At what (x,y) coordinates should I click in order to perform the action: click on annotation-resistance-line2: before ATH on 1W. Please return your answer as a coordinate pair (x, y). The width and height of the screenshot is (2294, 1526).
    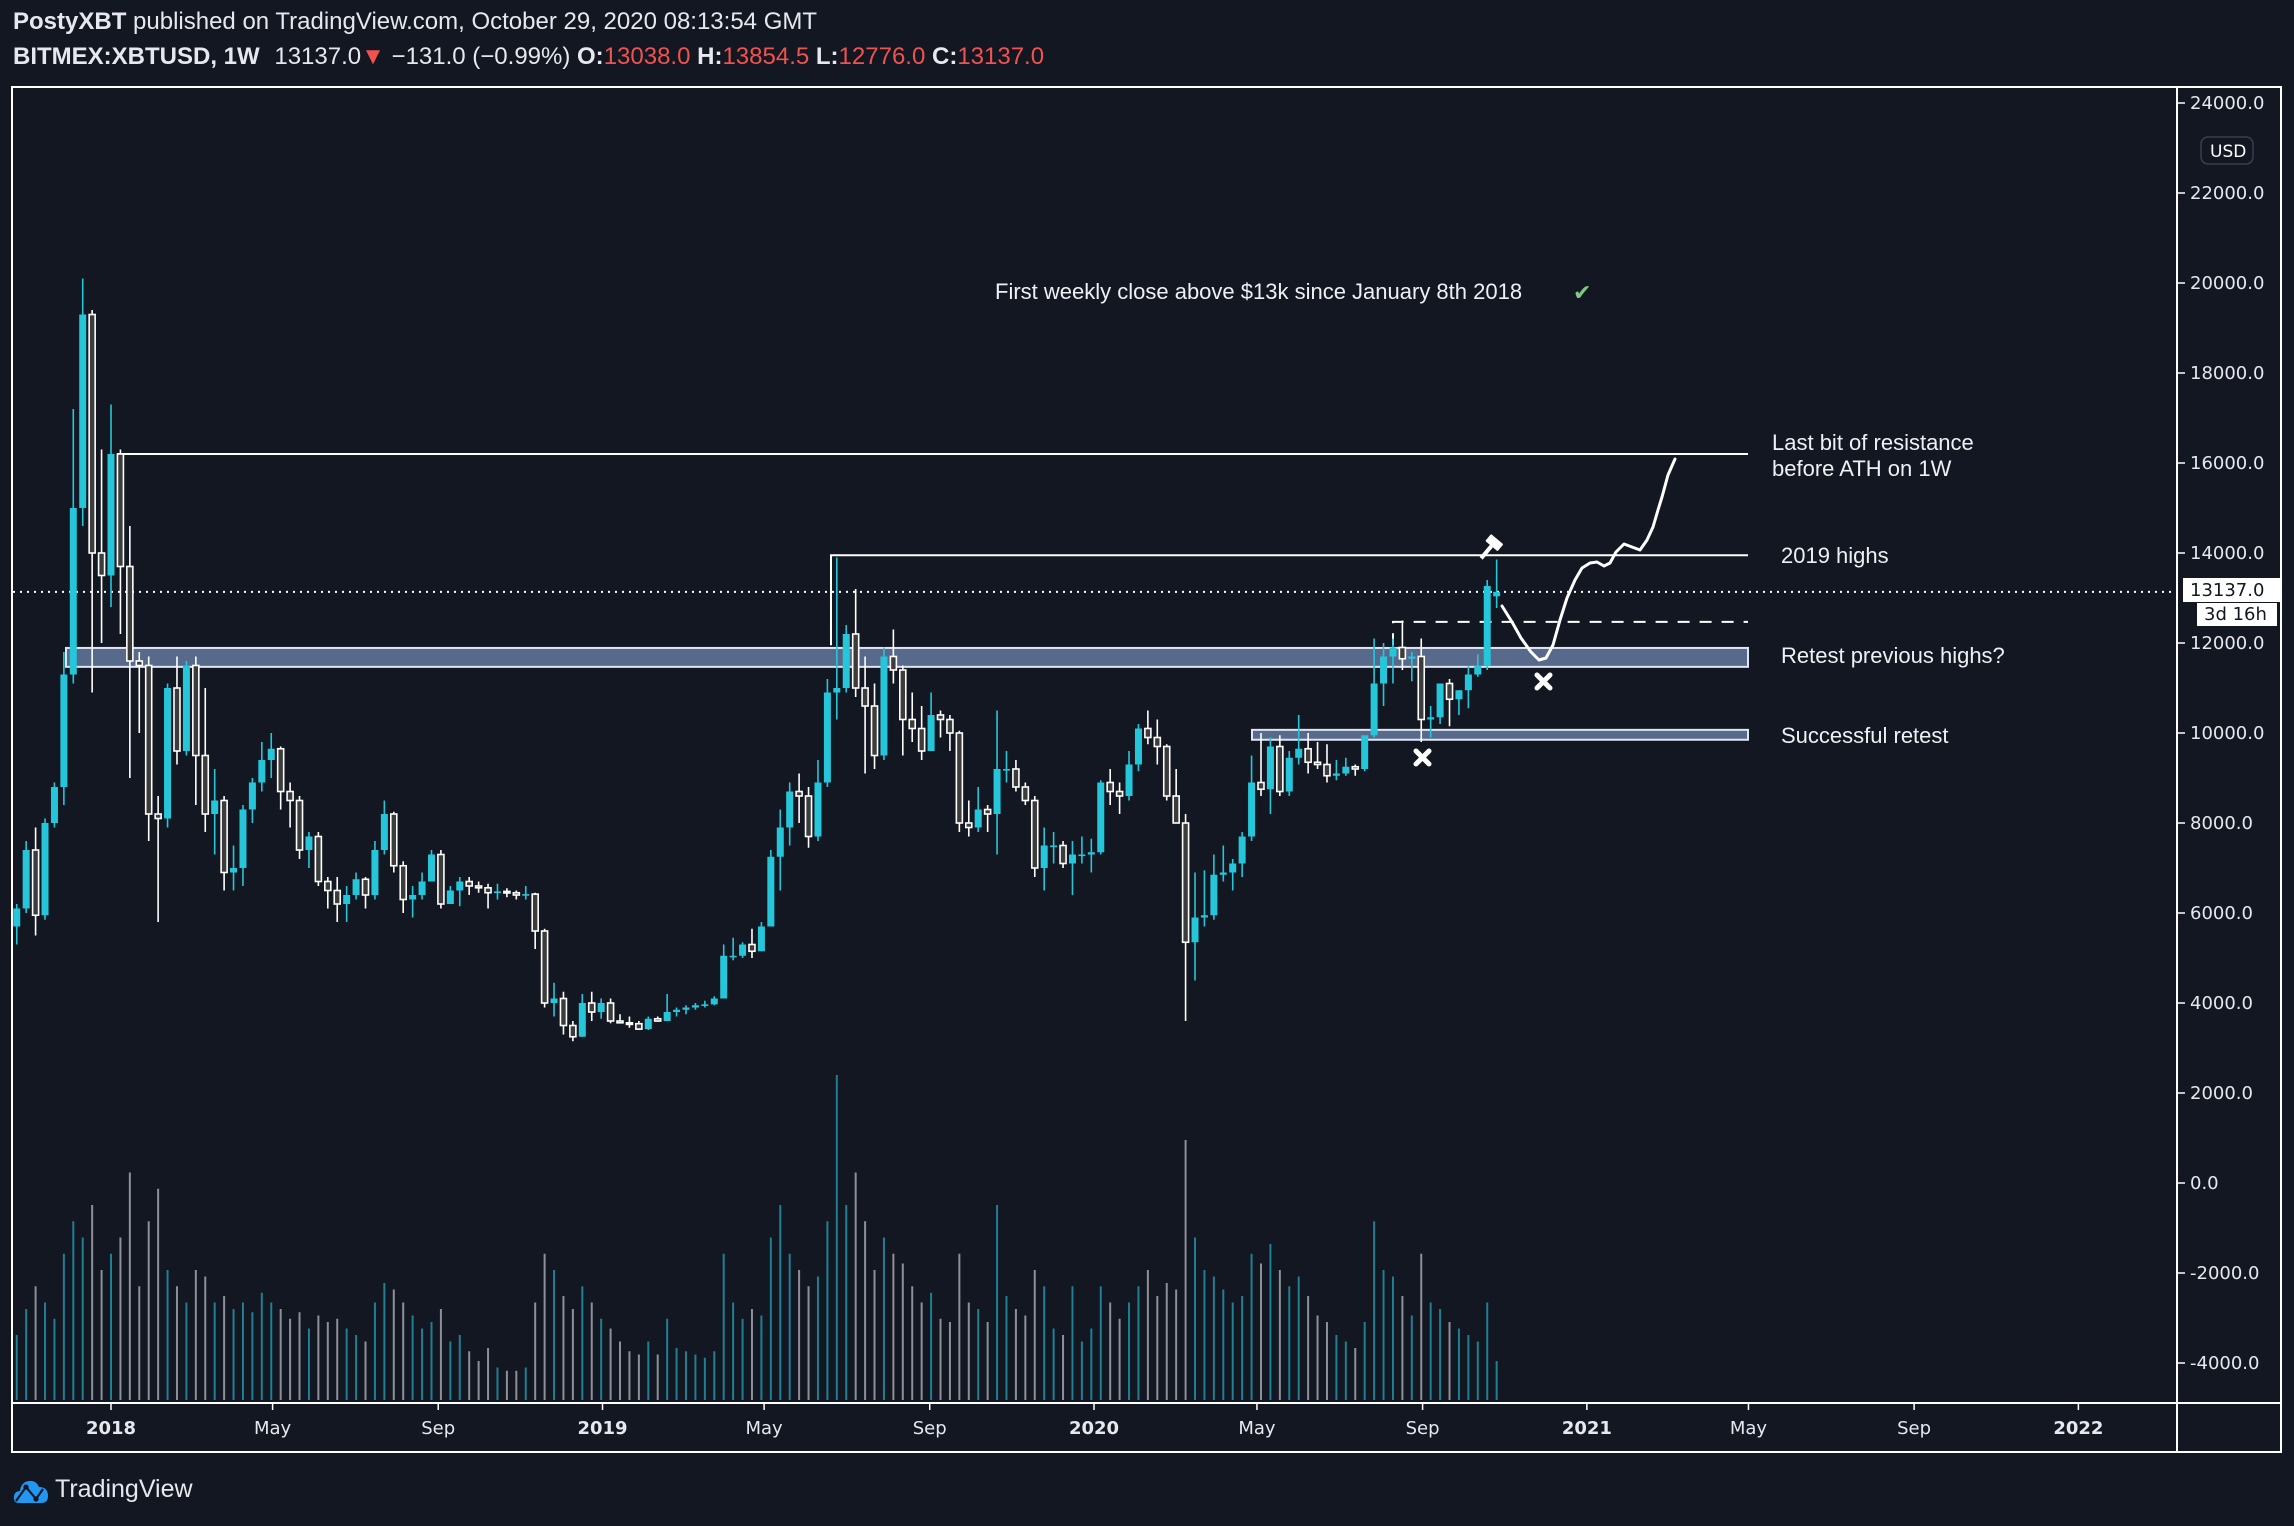
    Looking at the image, I should click on (1862, 468).